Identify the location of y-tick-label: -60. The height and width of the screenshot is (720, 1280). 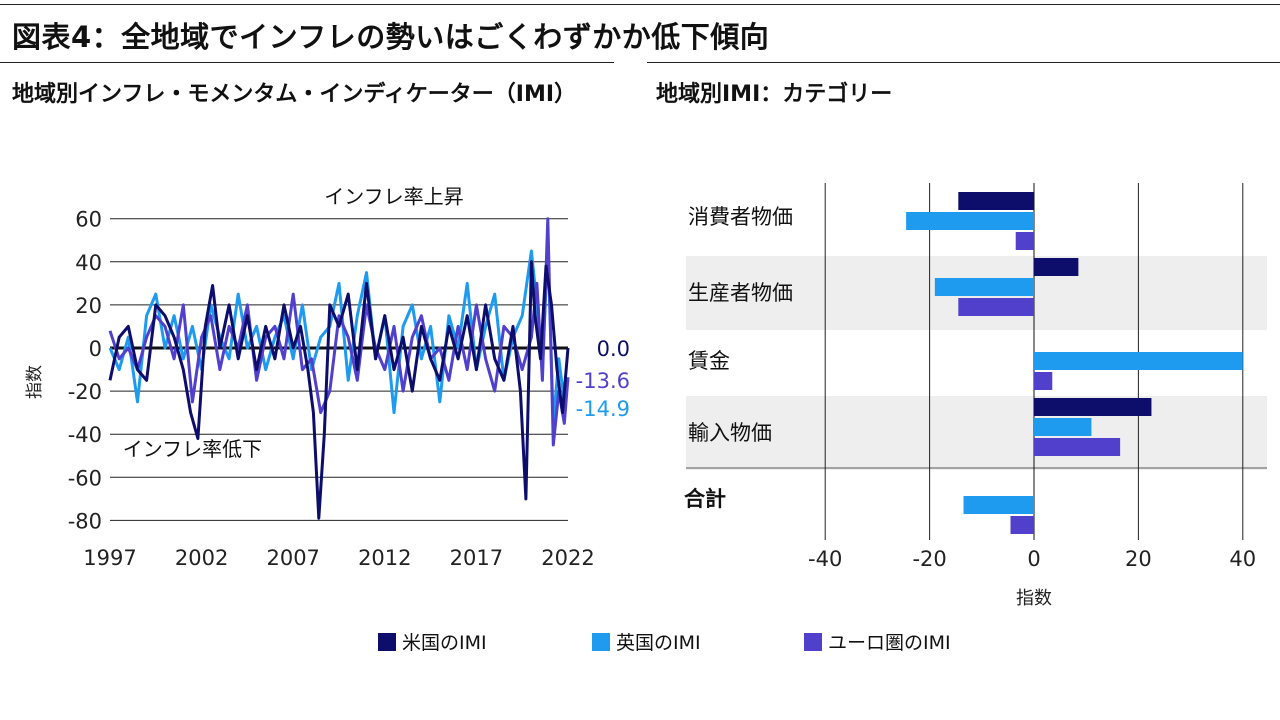
(85, 478).